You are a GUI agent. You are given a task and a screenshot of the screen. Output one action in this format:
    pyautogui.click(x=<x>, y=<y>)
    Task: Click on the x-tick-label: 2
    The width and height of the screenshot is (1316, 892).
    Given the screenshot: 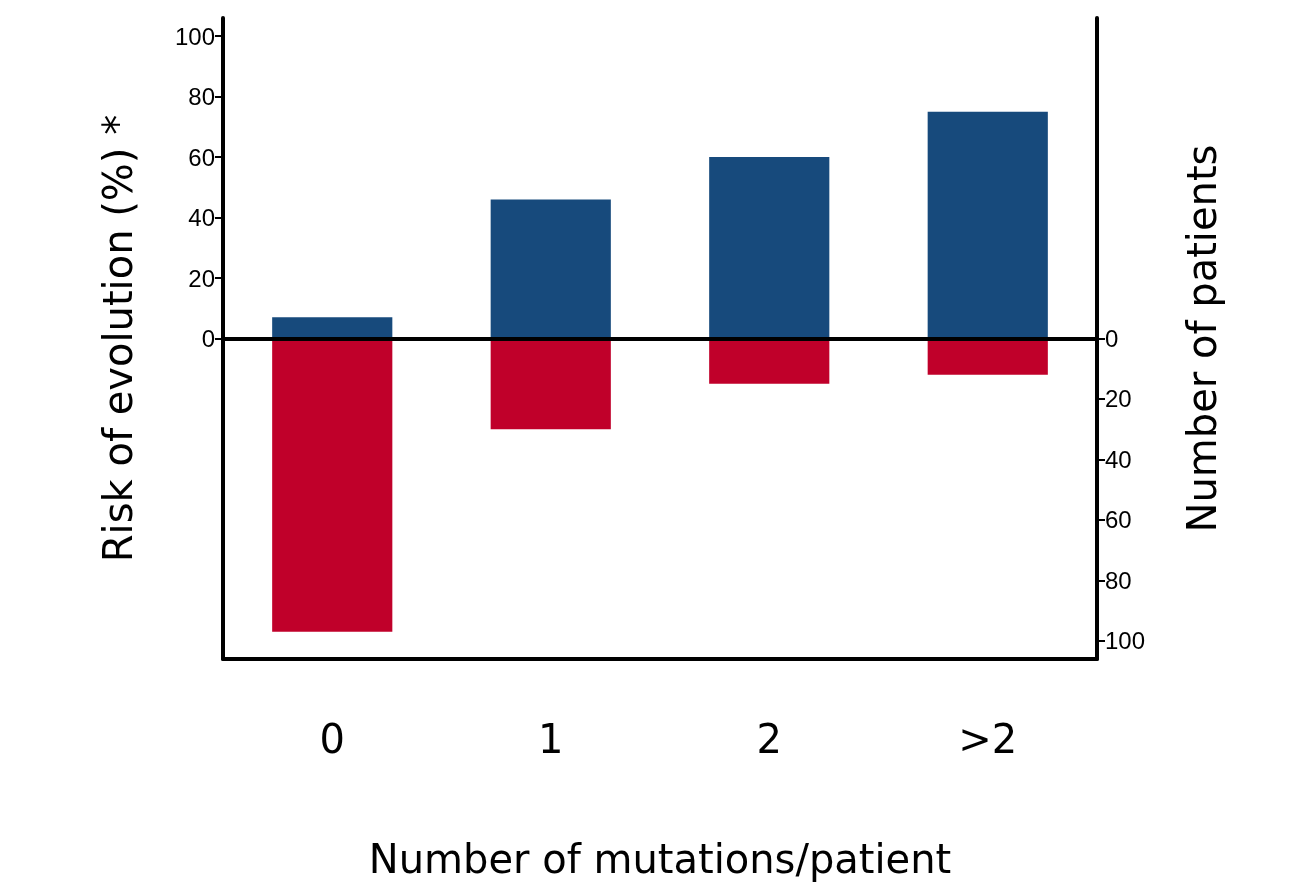 What is the action you would take?
    pyautogui.click(x=769, y=739)
    